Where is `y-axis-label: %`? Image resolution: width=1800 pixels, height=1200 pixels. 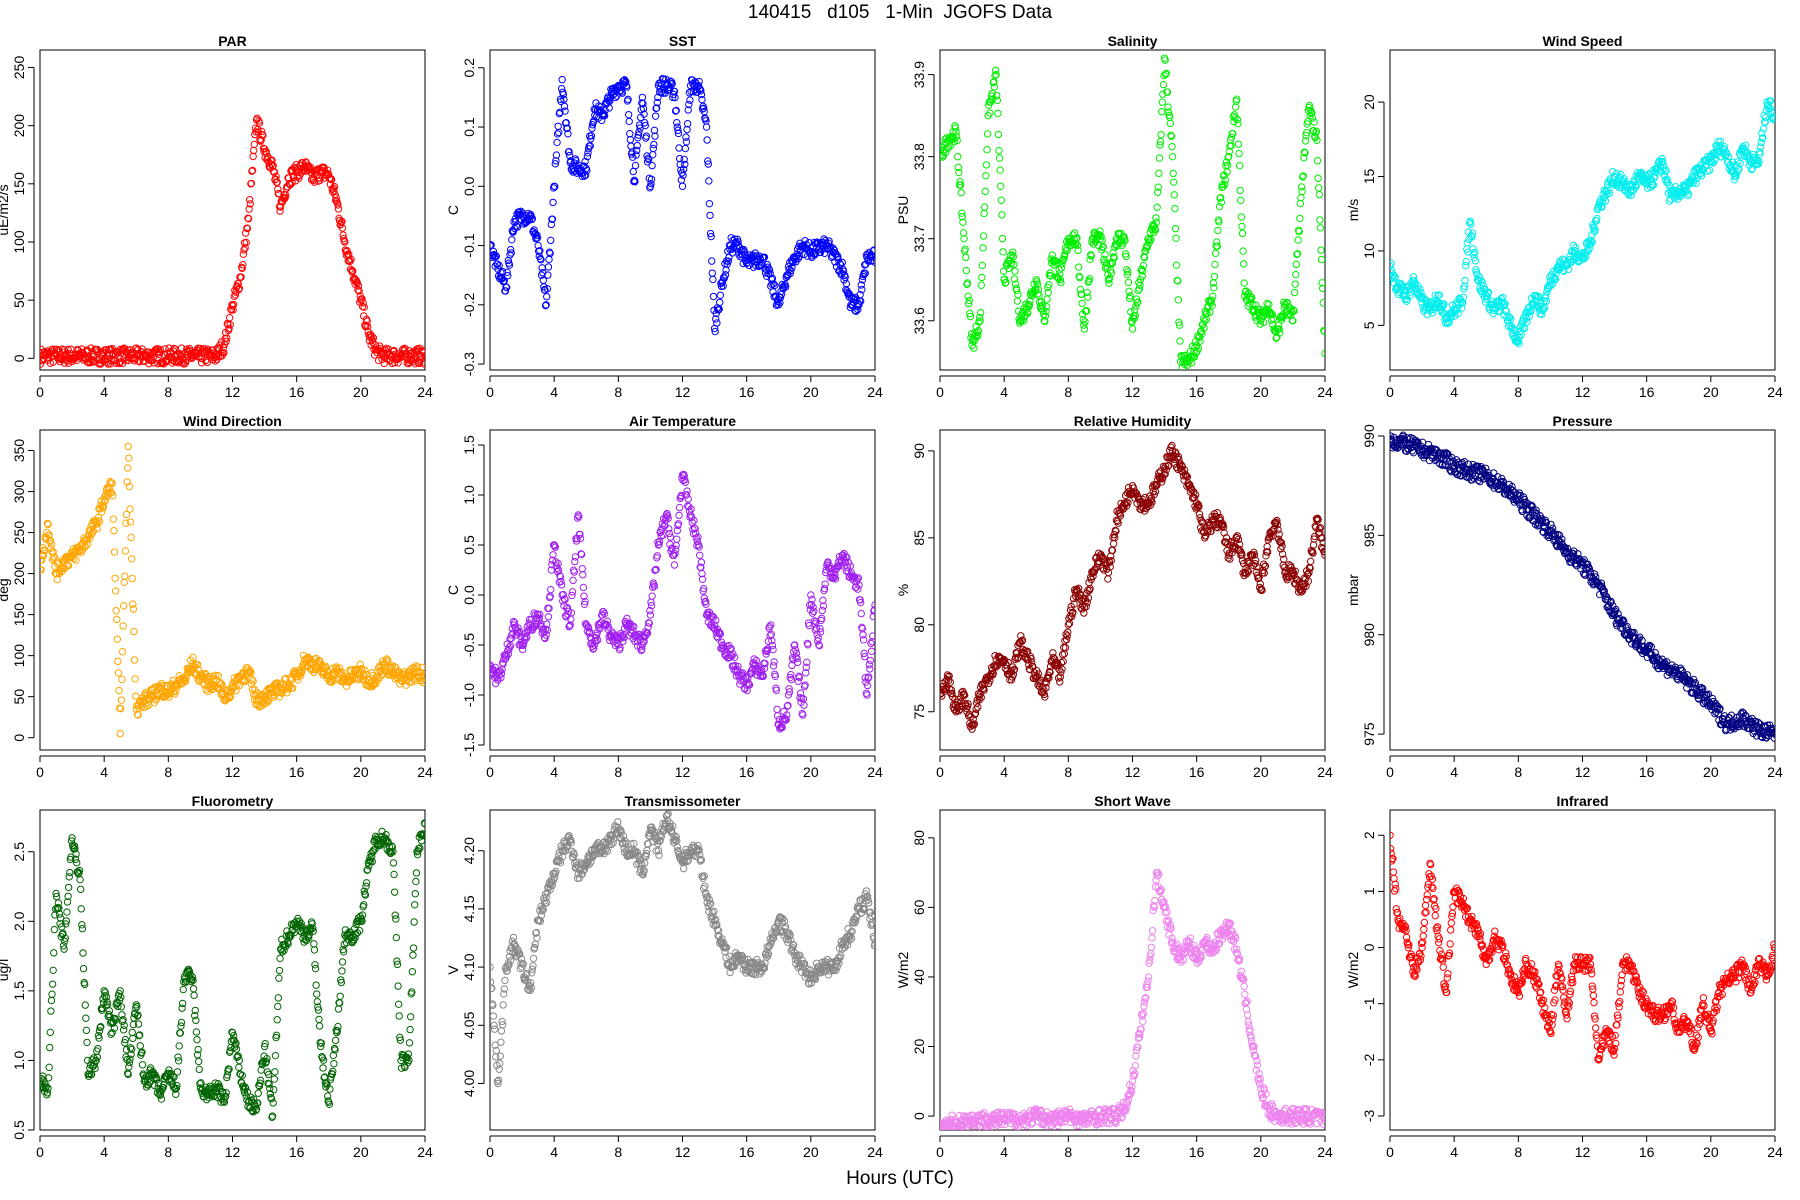
y-axis-label: % is located at coordinates (903, 590).